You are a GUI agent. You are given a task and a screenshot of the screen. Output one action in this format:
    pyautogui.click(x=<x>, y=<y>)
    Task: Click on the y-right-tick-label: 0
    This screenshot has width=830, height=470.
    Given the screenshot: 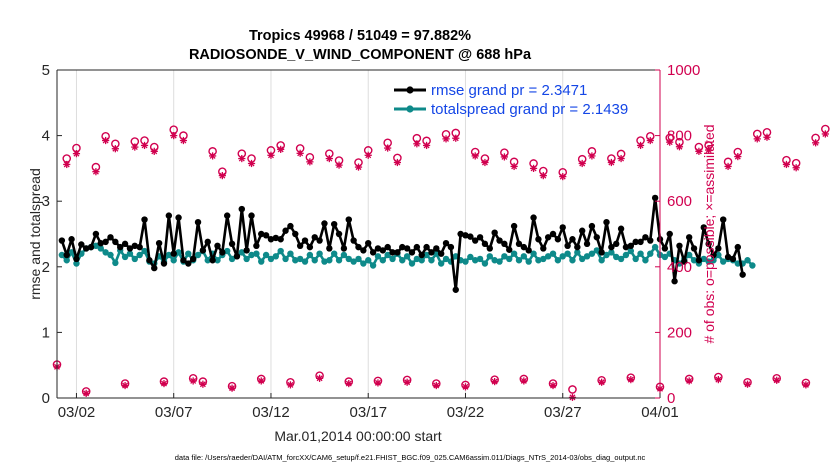 What is the action you would take?
    pyautogui.click(x=671, y=398)
    